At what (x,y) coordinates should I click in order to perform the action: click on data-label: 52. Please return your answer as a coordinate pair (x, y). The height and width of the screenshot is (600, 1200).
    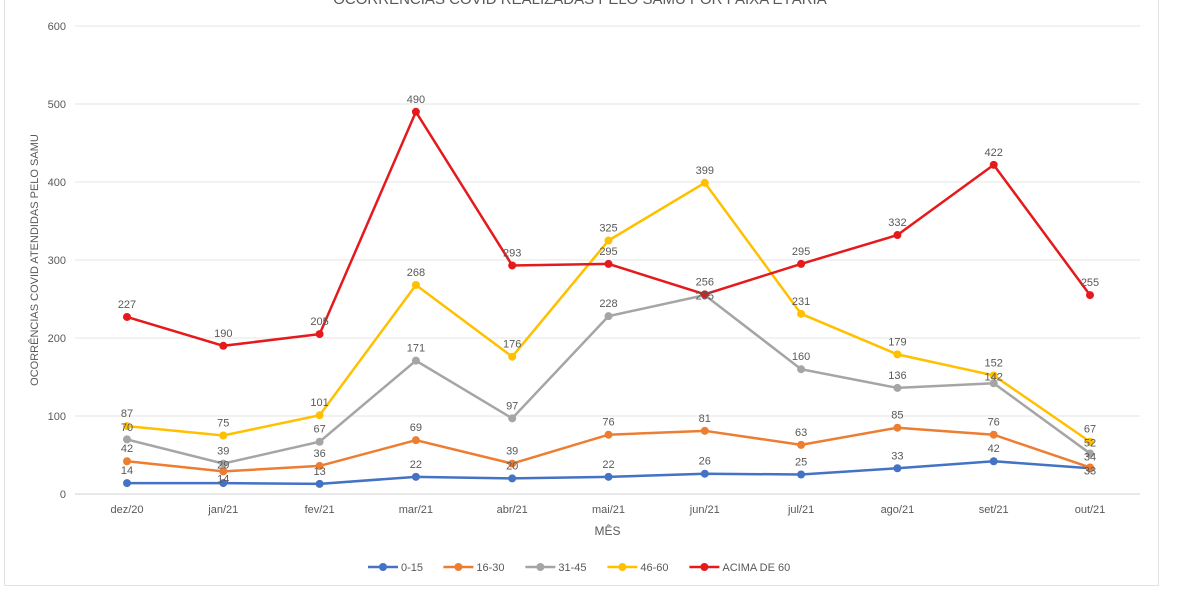
    Looking at the image, I should click on (1090, 444).